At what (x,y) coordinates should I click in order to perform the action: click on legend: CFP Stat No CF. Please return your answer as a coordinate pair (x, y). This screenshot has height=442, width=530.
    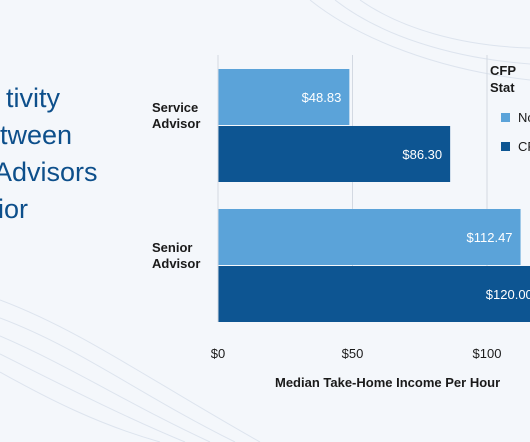
    Looking at the image, I should click on (510, 108).